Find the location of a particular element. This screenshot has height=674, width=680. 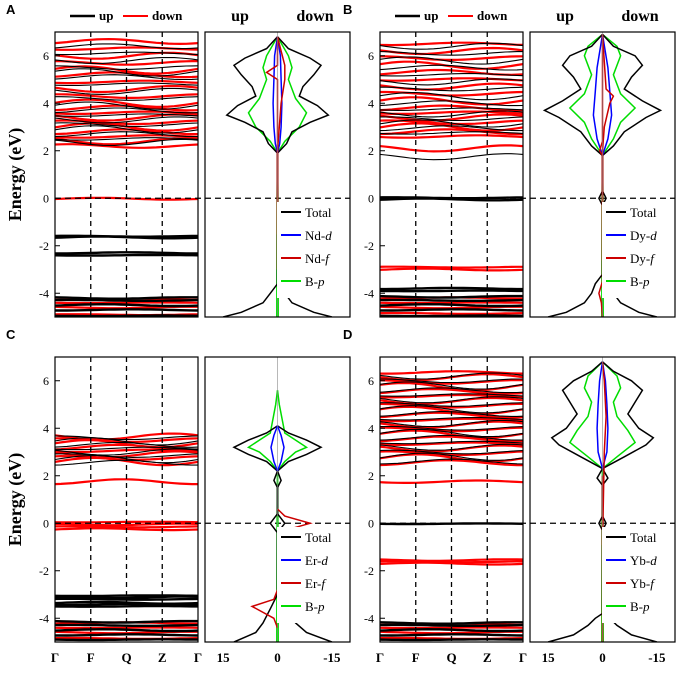

spin-header-down: down is located at coordinates (314, 16).